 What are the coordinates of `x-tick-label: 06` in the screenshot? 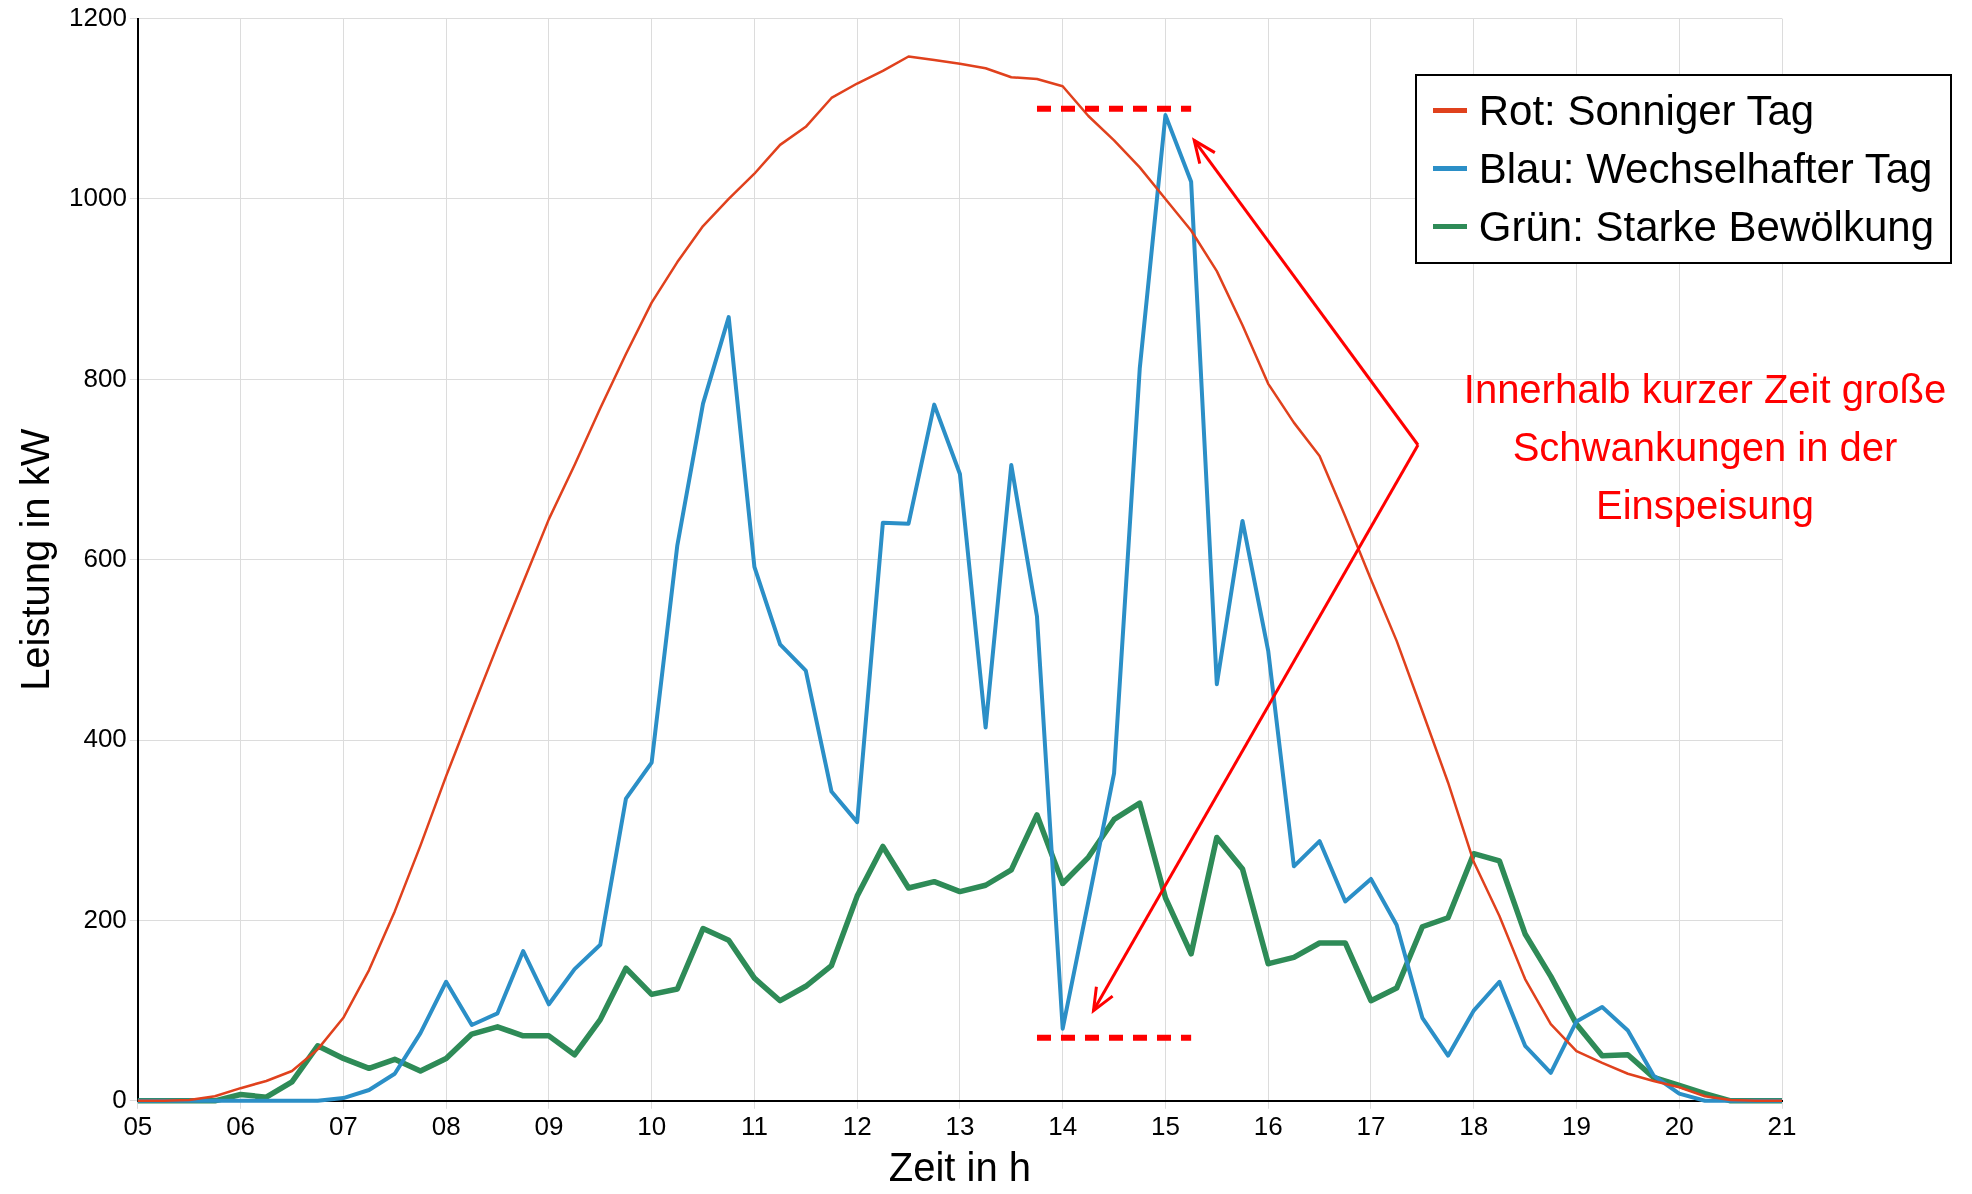 It's located at (241, 1125).